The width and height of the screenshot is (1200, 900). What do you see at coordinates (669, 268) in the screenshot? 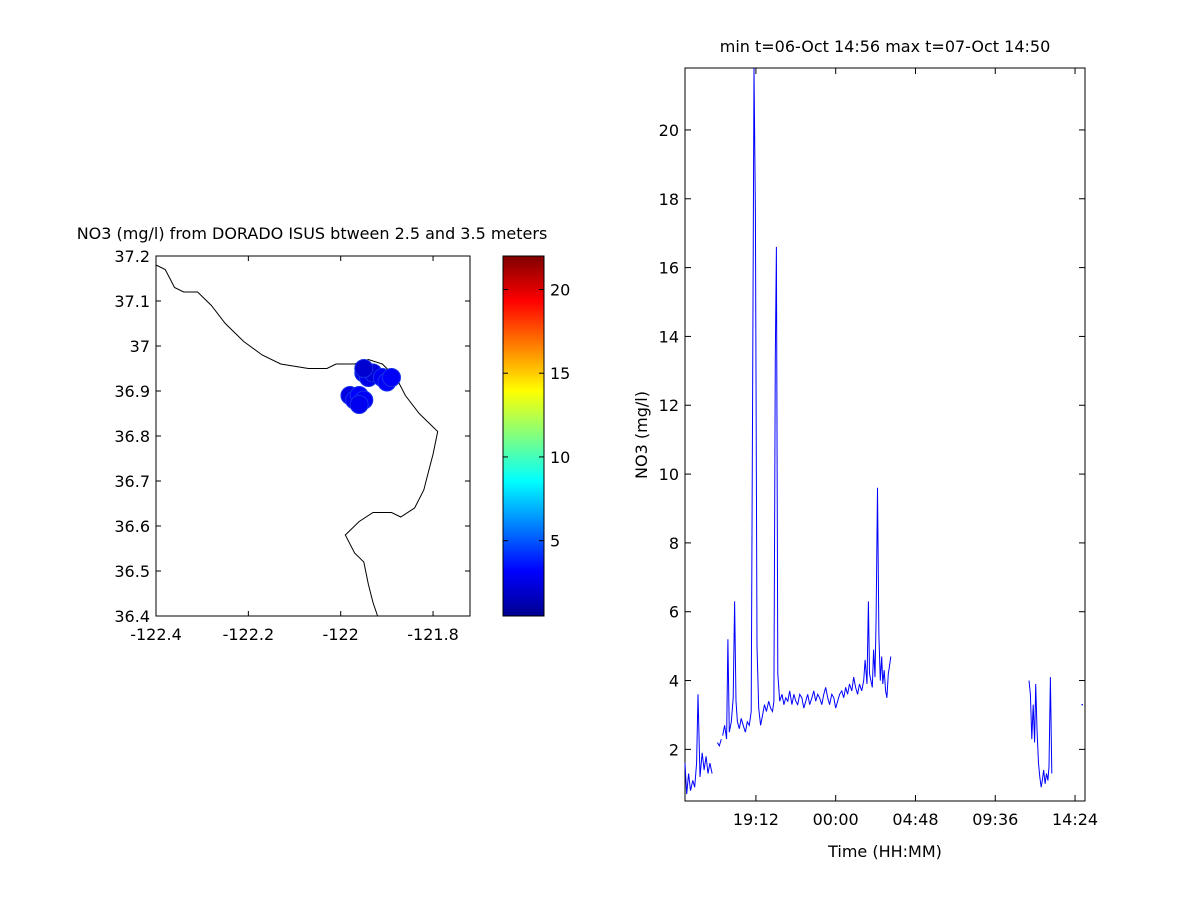
I see `timeseries-y-tick-label: 16` at bounding box center [669, 268].